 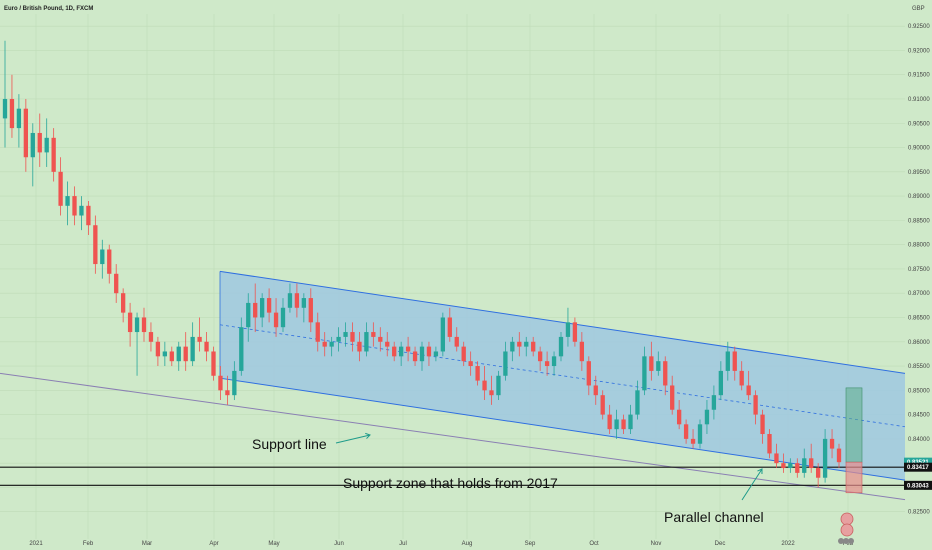 I want to click on chart-title: Euro / British Pound, 1D, FXCM, so click(x=48, y=9).